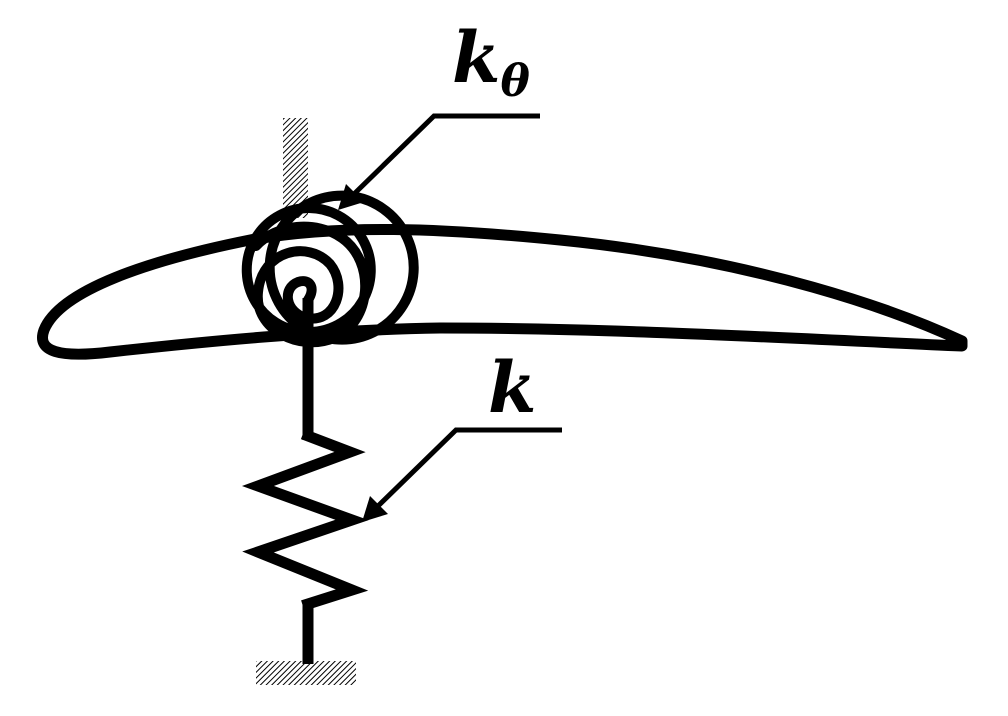  Describe the element at coordinates (476, 57) in the screenshot. I see `torsional-spring-label-base: k` at that location.